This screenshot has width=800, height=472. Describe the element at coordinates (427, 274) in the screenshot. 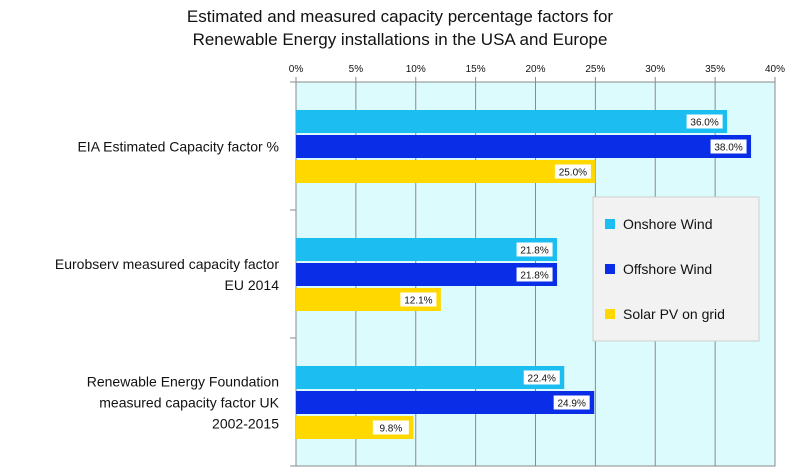

I see `bar-g2-s2` at that location.